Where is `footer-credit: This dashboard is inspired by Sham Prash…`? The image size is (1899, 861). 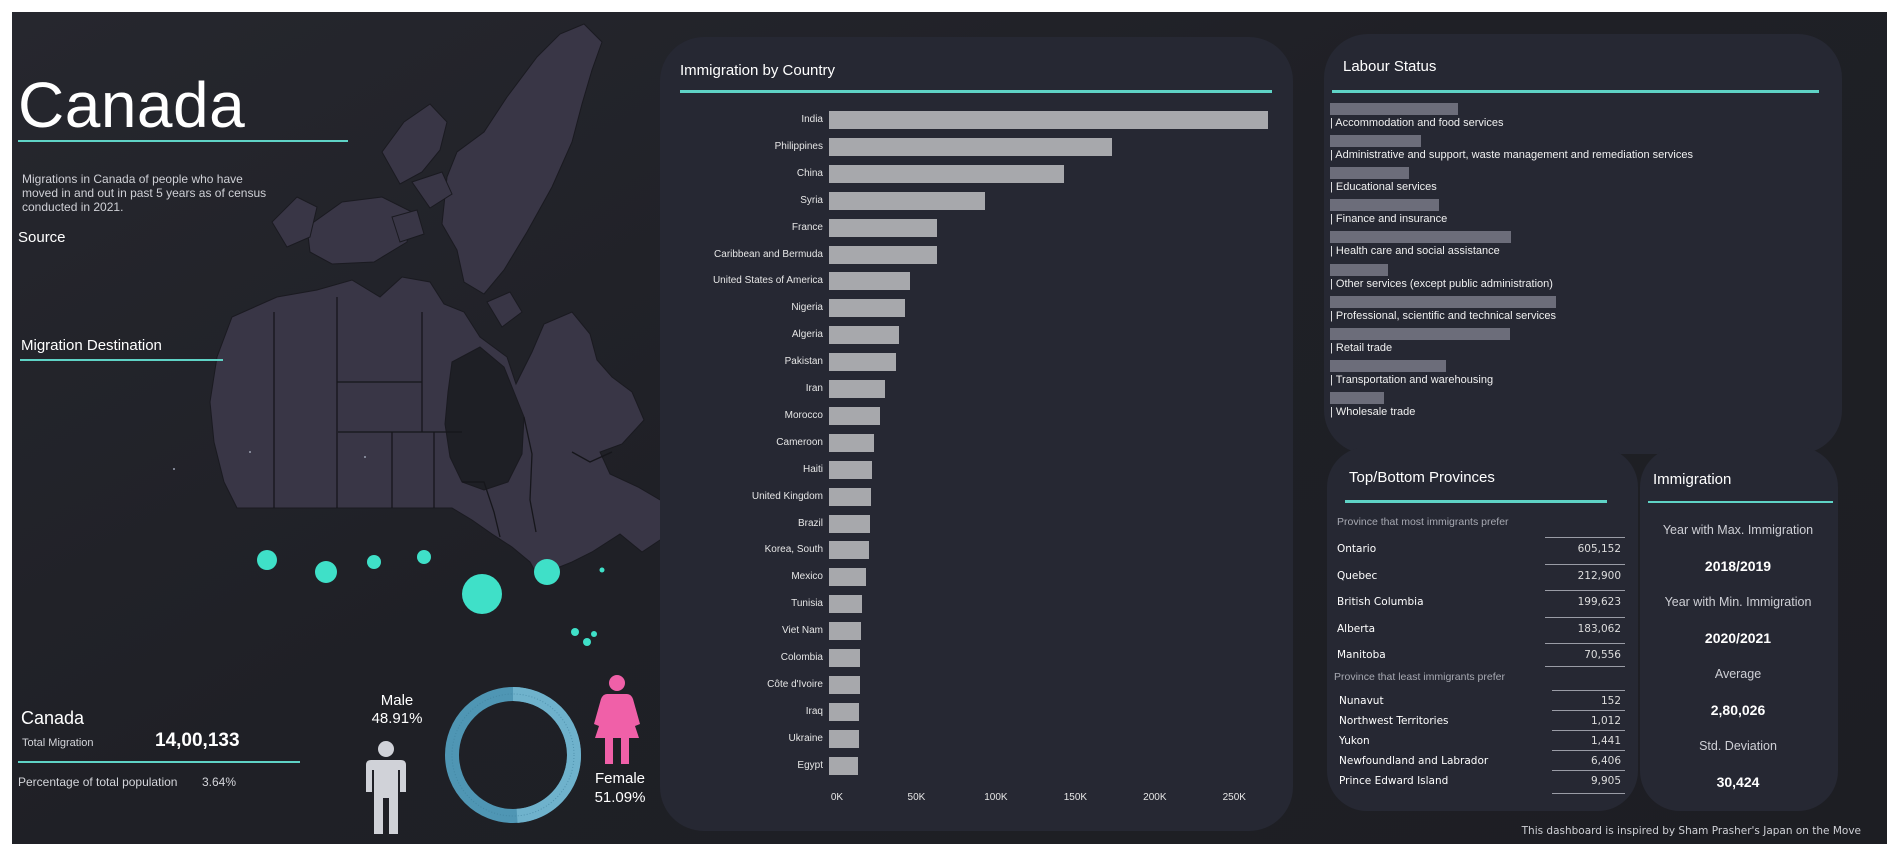
footer-credit: This dashboard is inspired by Sham Prash… is located at coordinates (1691, 831).